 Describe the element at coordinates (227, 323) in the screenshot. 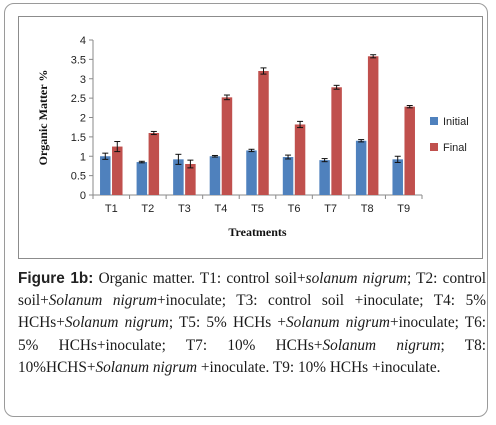

I see `caption-segment: ; T5: 5% HCHs +` at that location.